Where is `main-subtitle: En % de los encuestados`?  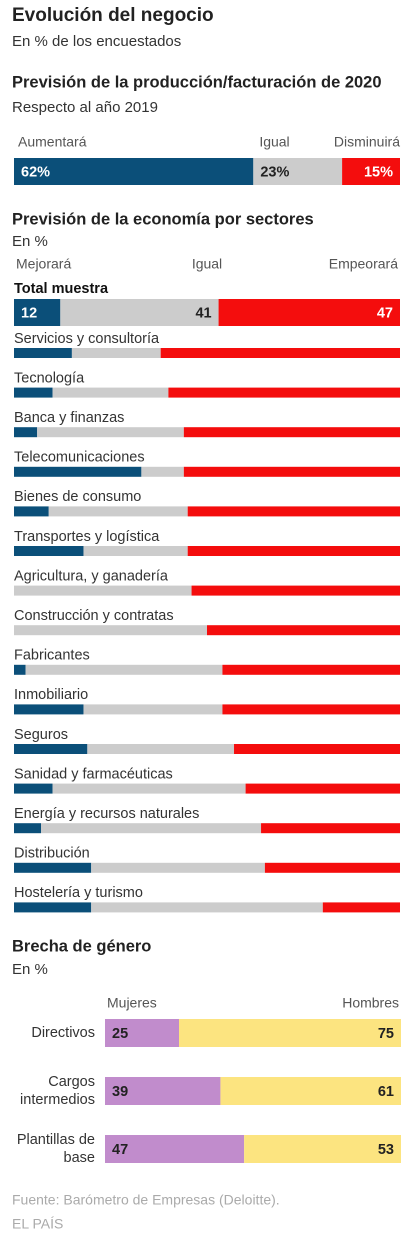
main-subtitle: En % de los encuestados is located at coordinates (96, 41).